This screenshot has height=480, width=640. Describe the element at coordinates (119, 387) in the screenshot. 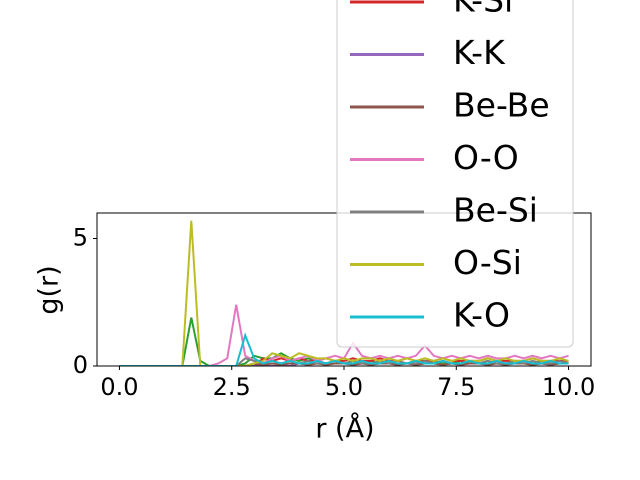

I see `x-tick-label: 0.0` at that location.